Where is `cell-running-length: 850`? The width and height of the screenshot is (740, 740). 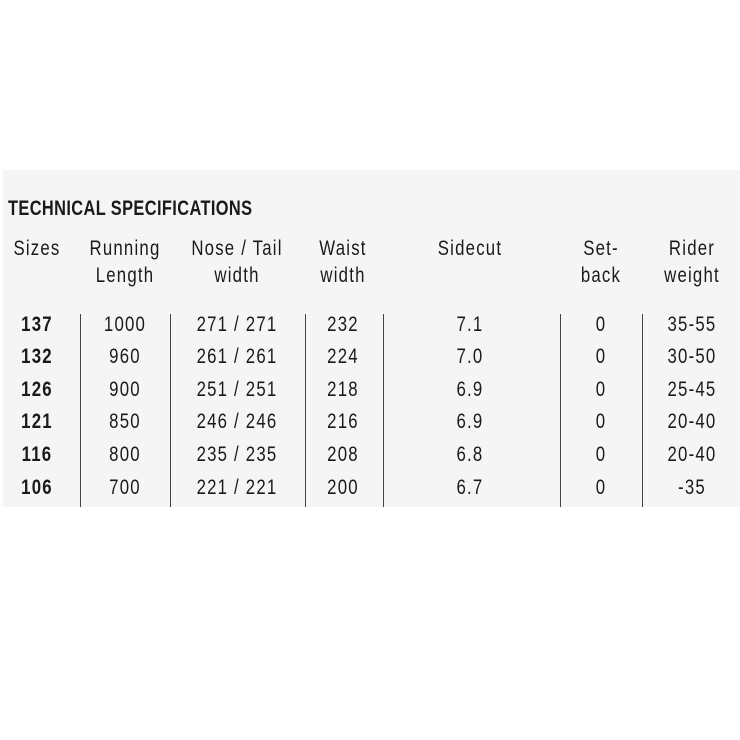
cell-running-length: 850 is located at coordinates (125, 421).